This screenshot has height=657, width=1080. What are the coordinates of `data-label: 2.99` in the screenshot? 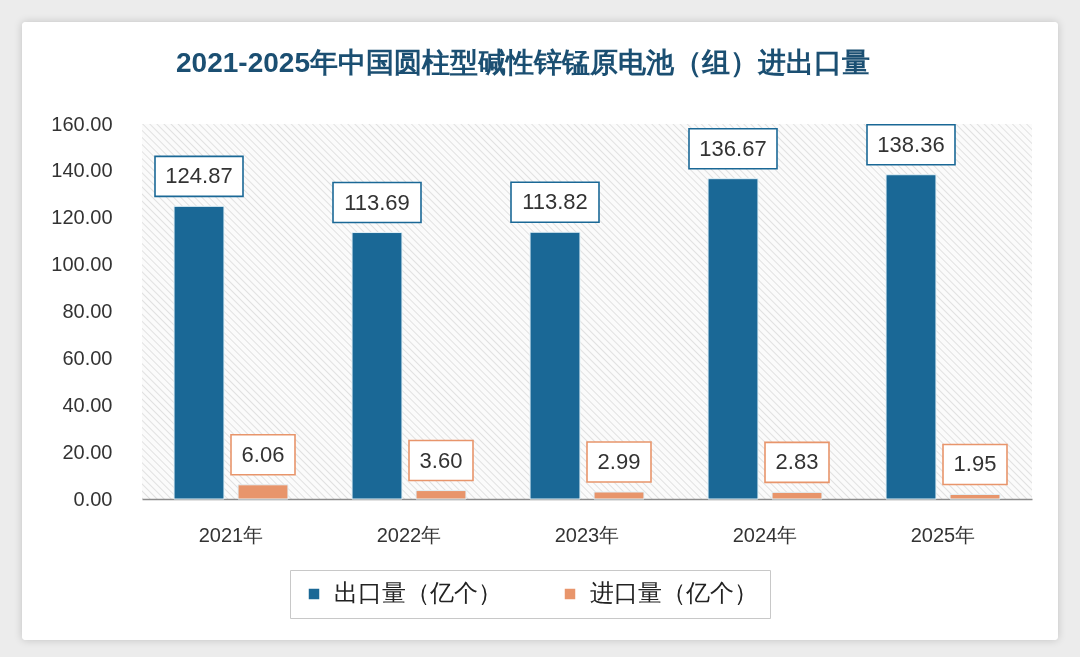 It's located at (619, 461).